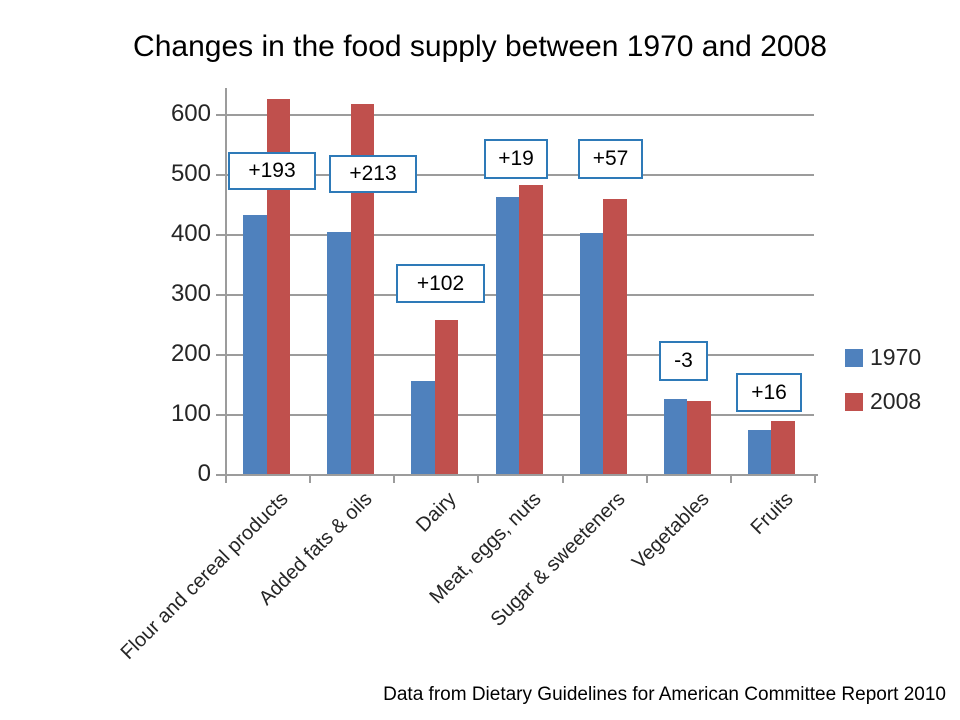 Image resolution: width=960 pixels, height=720 pixels. Describe the element at coordinates (759, 452) in the screenshot. I see `bar-1970-fruits` at that location.